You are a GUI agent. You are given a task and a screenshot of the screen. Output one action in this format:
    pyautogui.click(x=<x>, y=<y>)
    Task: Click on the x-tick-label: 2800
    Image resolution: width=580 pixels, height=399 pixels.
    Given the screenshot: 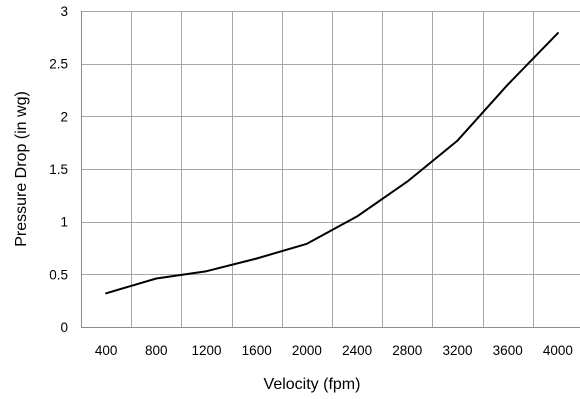 What is the action you would take?
    pyautogui.click(x=407, y=350)
    